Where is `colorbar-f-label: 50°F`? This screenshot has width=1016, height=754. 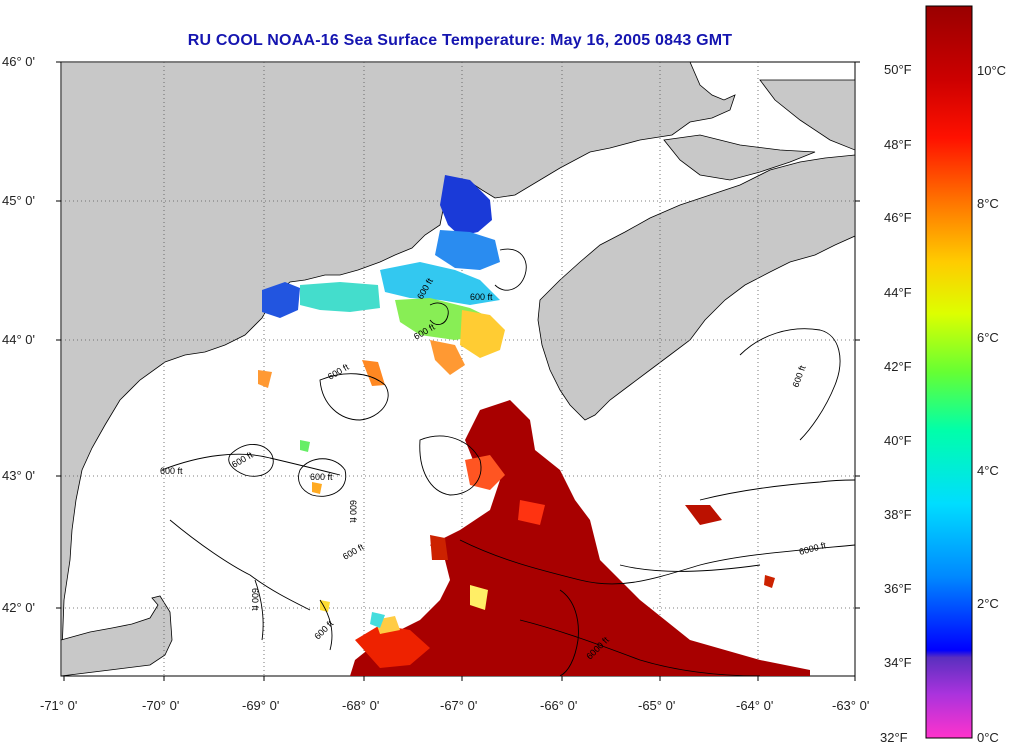 colorbar-f-label: 50°F is located at coordinates (898, 69).